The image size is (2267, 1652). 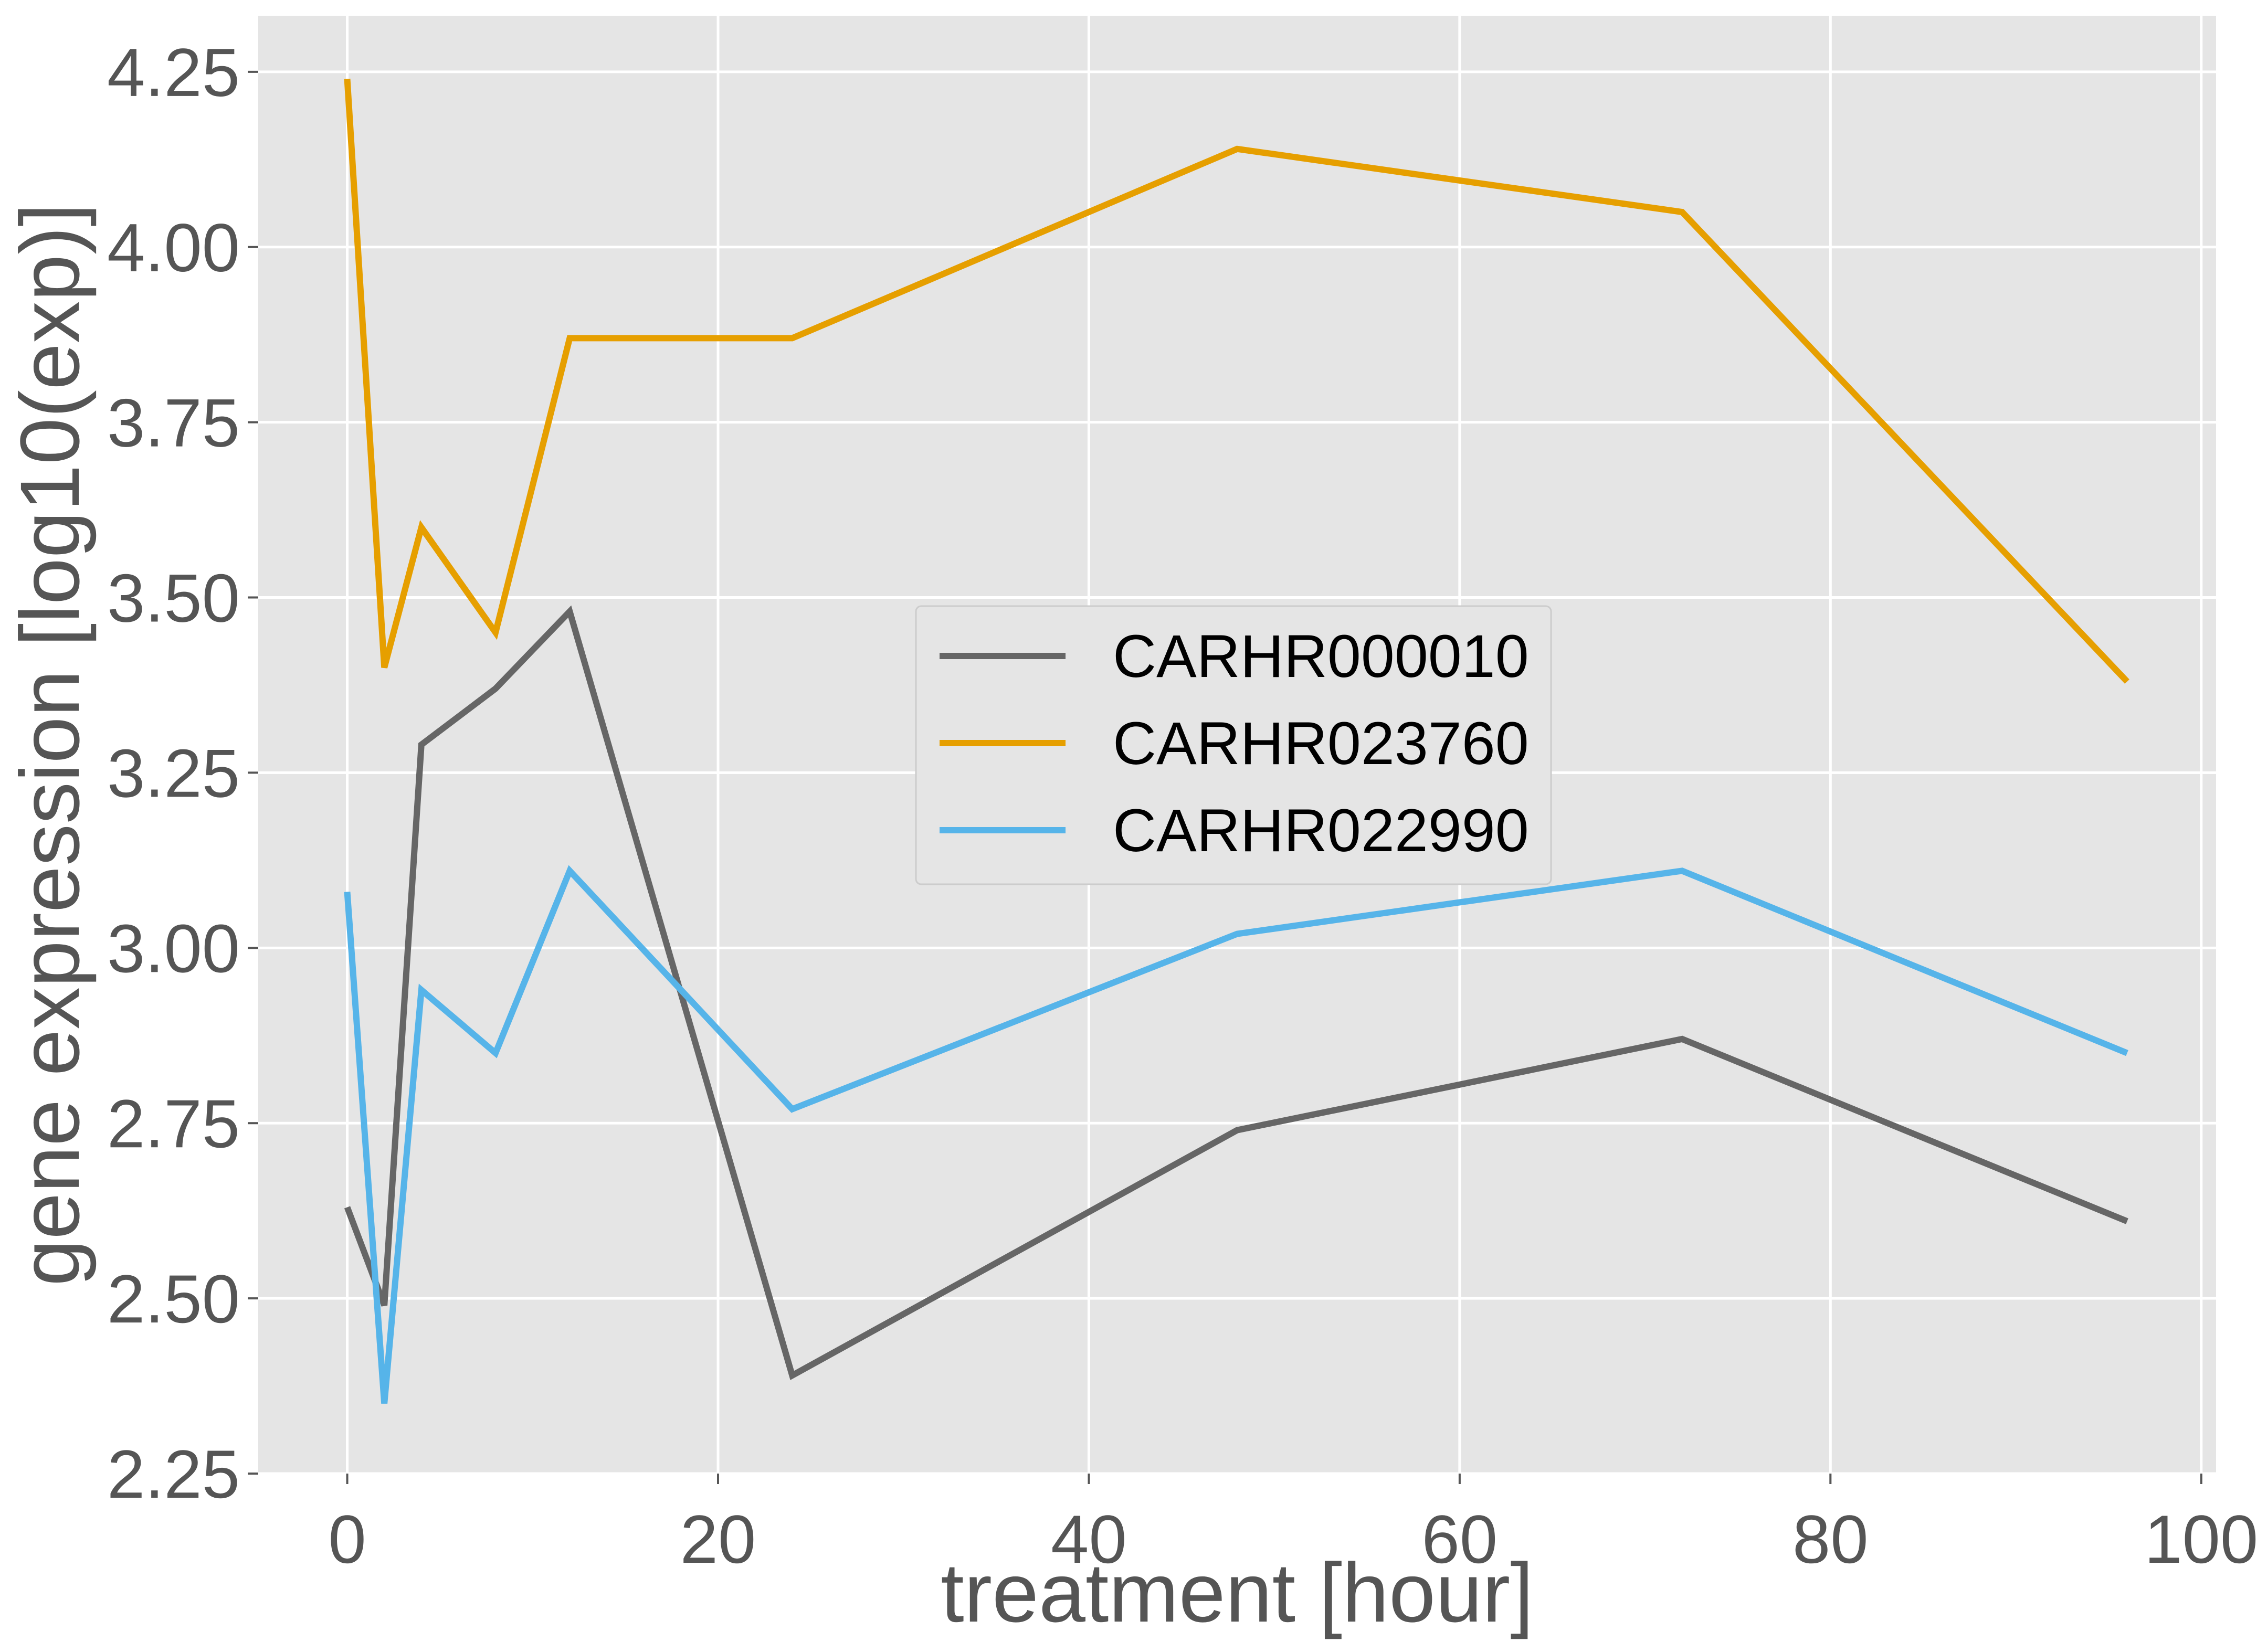 What do you see at coordinates (347, 1539) in the screenshot?
I see `x-tick-label: 0` at bounding box center [347, 1539].